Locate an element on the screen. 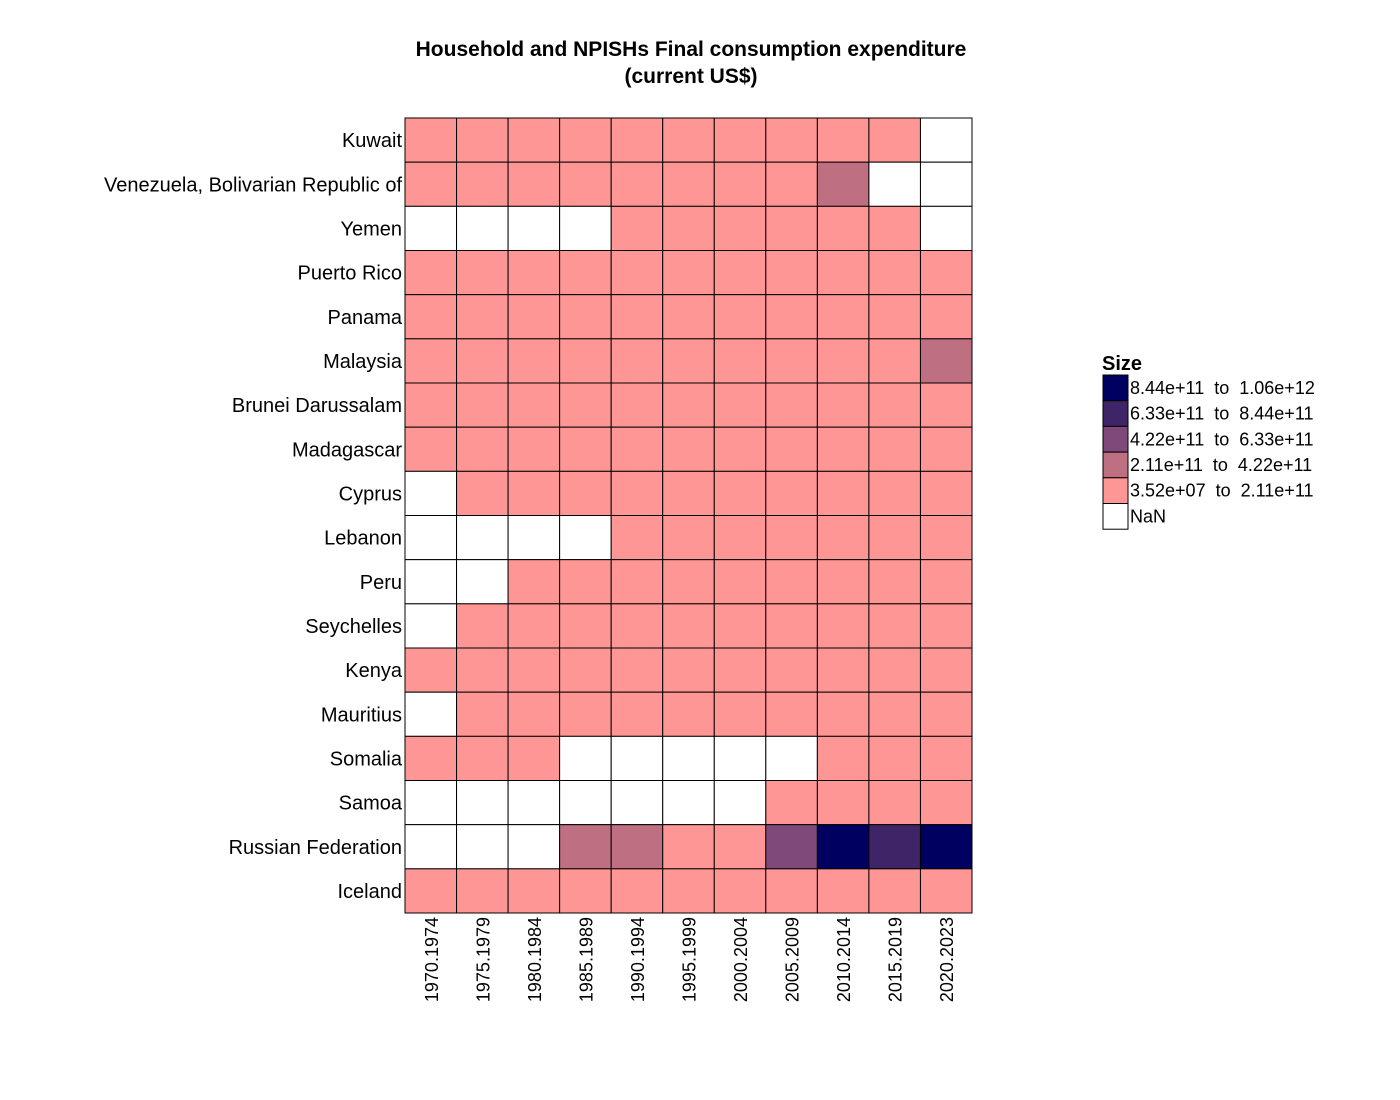 The image size is (1400, 1100). row-label: Kenya is located at coordinates (374, 671).